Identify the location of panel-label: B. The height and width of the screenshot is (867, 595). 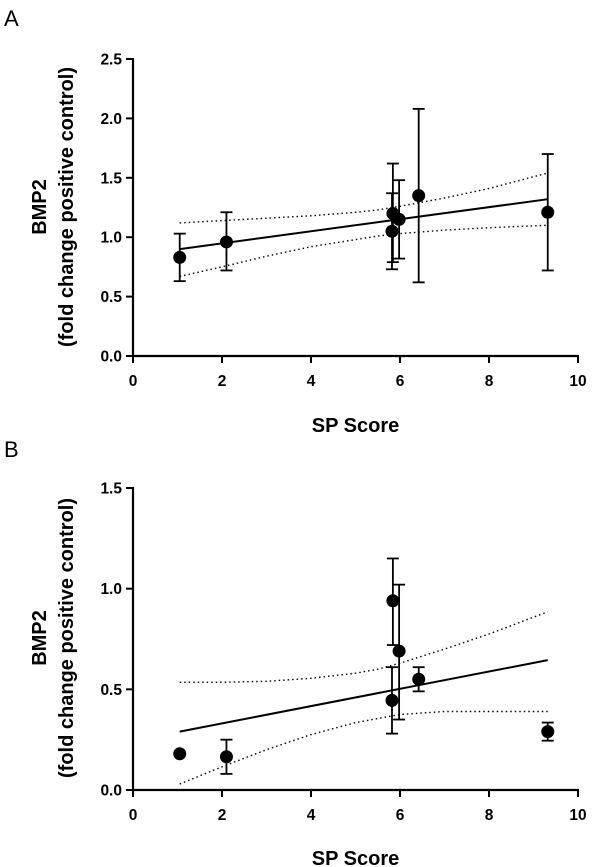
(11, 449).